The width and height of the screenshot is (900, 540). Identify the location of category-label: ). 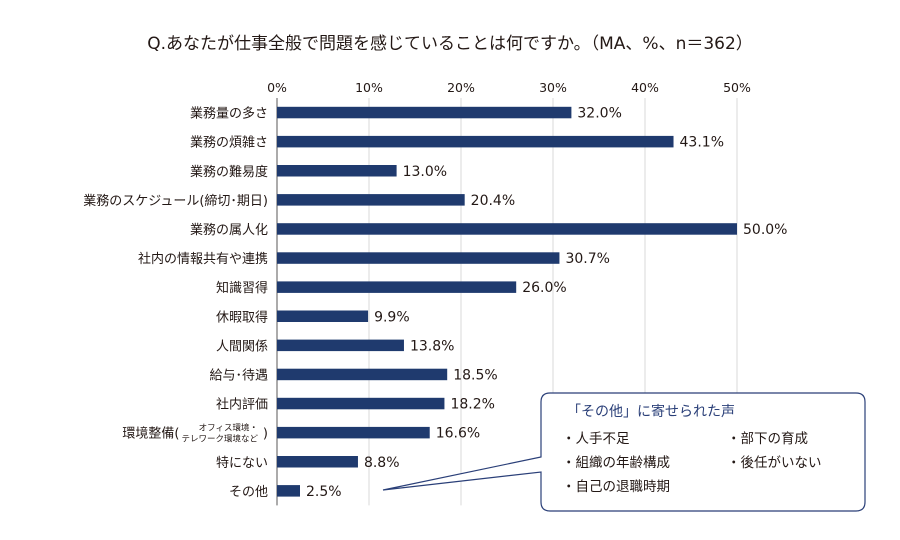
(265, 434).